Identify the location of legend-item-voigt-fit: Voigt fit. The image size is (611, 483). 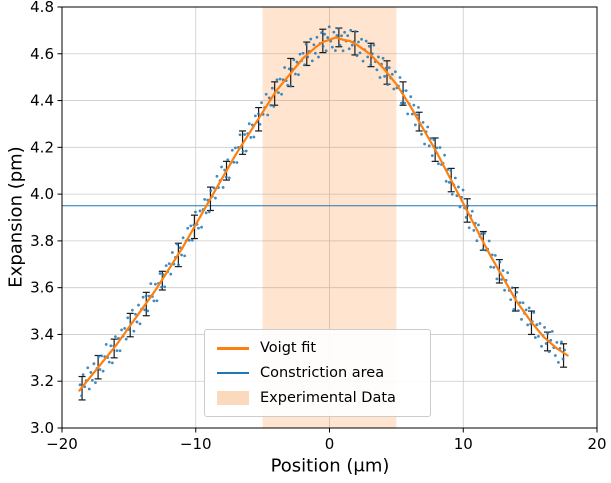
(317, 348).